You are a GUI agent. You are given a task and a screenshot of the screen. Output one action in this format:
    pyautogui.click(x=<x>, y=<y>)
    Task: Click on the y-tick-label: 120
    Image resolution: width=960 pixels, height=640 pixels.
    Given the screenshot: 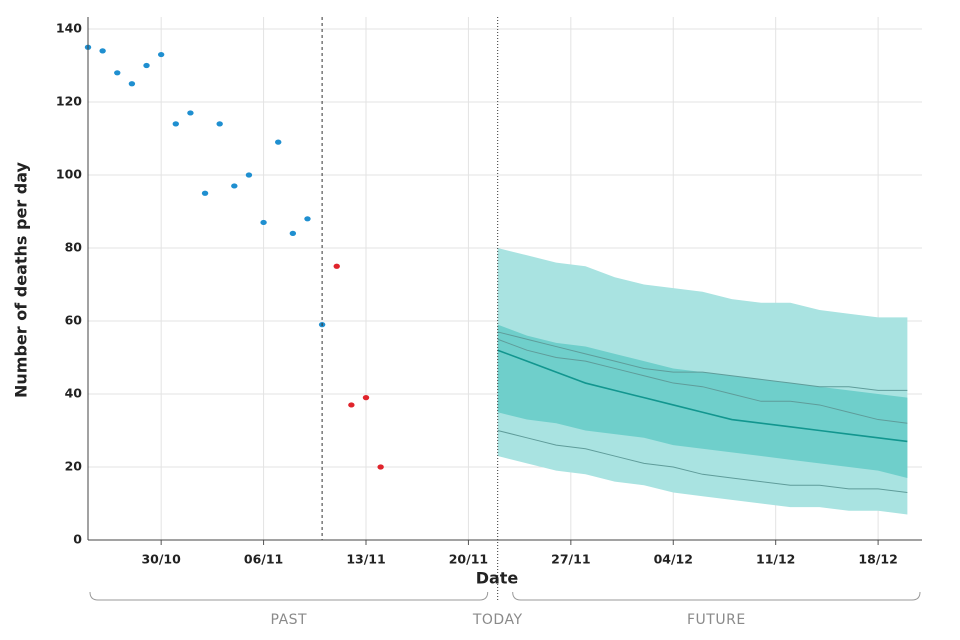 What is the action you would take?
    pyautogui.click(x=69, y=101)
    